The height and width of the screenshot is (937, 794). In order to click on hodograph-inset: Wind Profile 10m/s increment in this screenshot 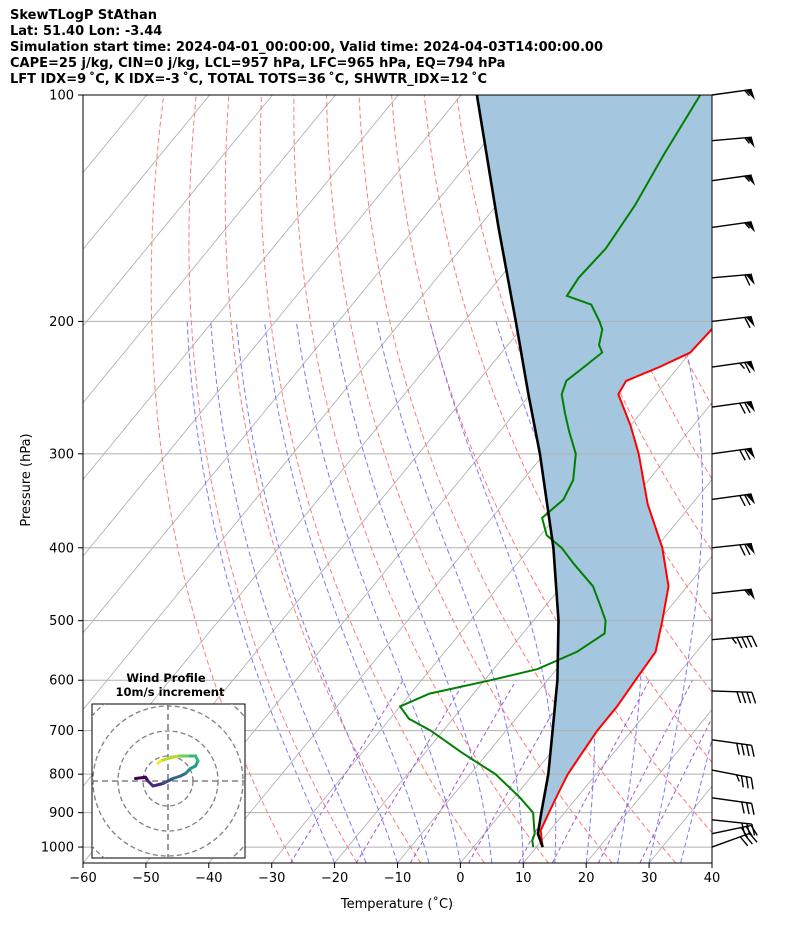, I will do `click(168, 765)`.